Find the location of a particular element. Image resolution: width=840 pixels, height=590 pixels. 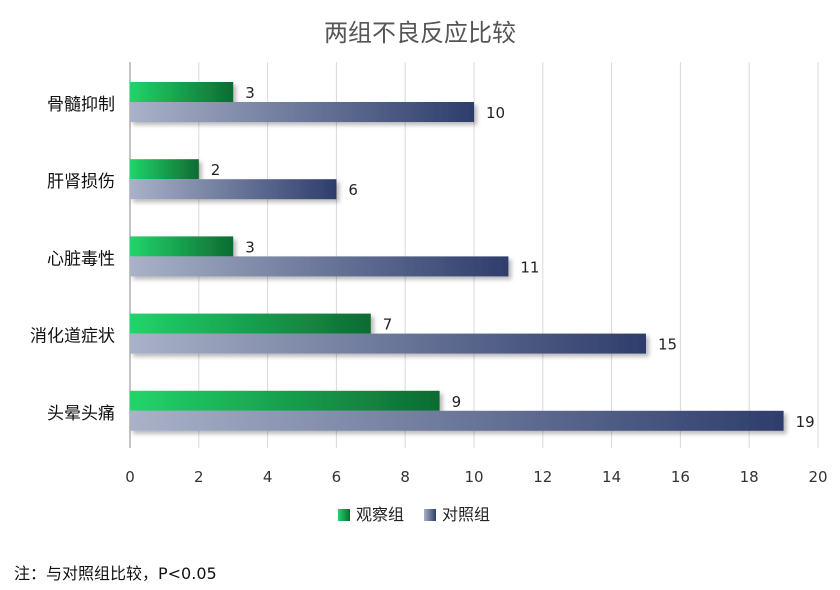

x-tick-label: 4 is located at coordinates (268, 477).